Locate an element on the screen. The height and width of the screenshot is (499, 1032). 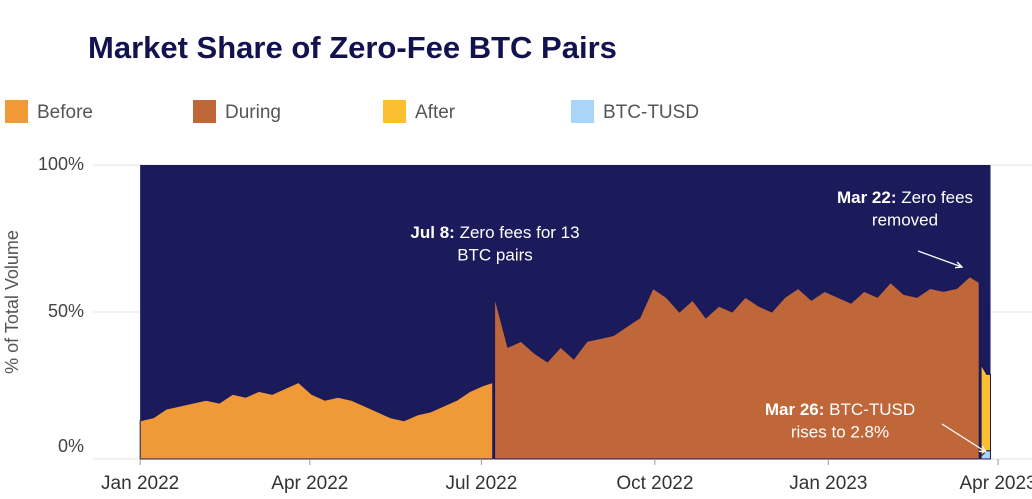
x-tick-label: Oct 2022 is located at coordinates (654, 483).